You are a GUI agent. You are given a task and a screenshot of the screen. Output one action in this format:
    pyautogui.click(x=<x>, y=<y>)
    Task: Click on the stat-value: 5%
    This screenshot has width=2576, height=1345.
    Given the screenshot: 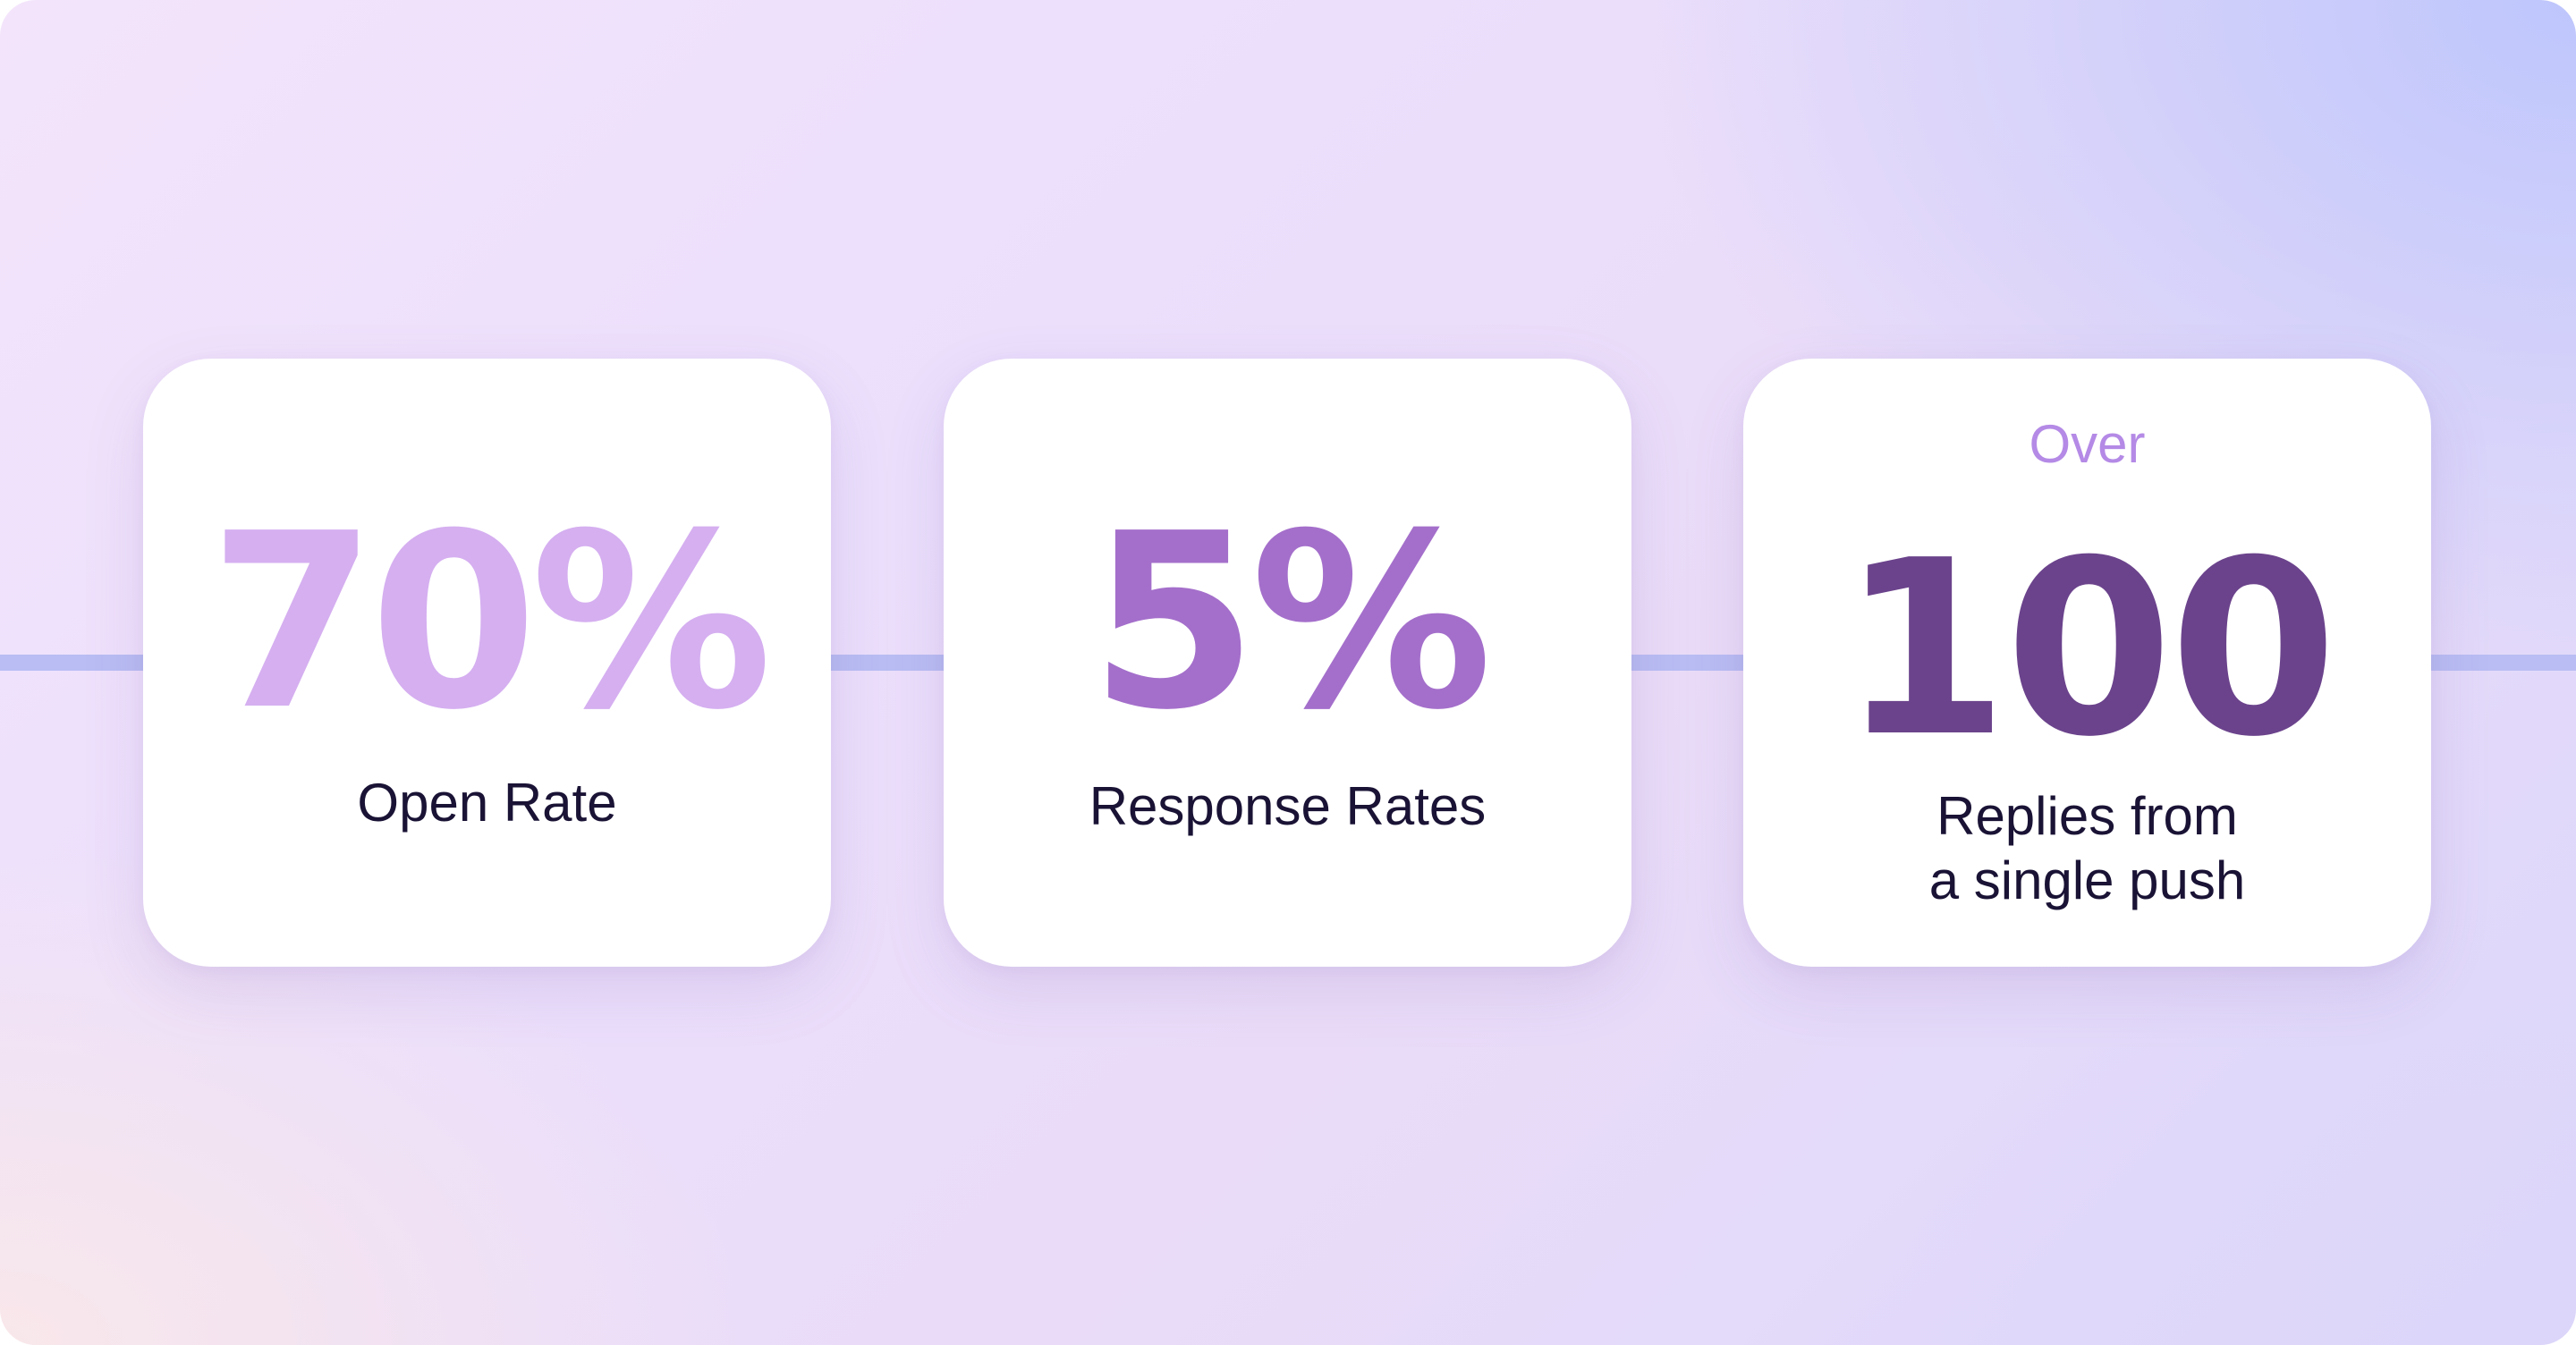 What is the action you would take?
    pyautogui.click(x=1290, y=622)
    